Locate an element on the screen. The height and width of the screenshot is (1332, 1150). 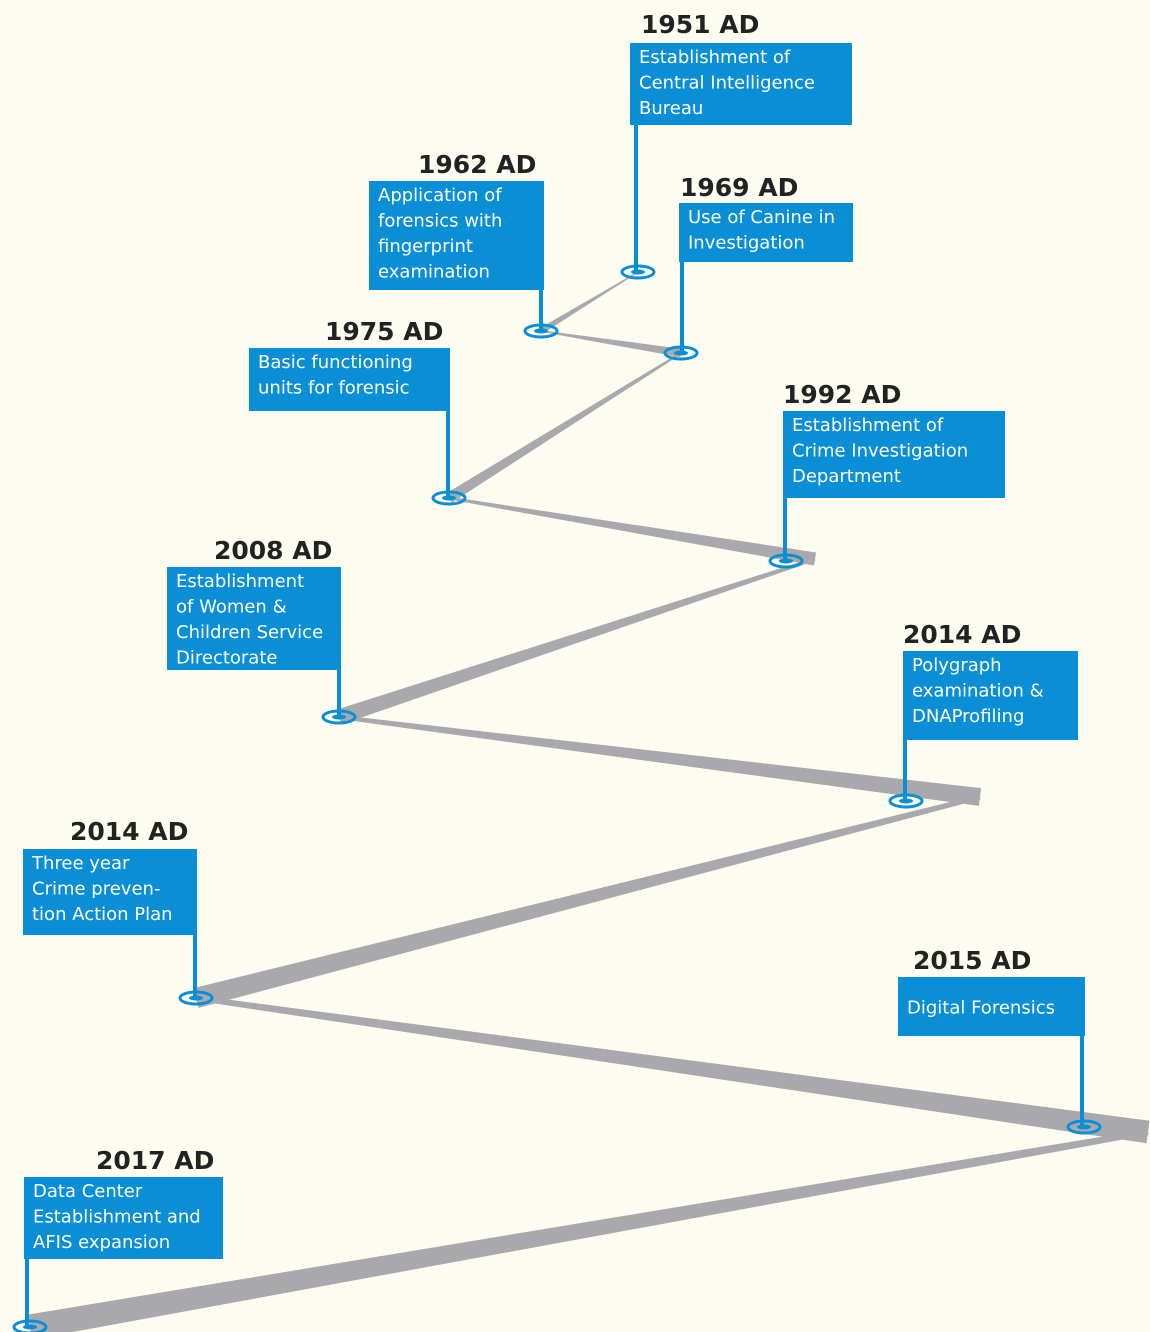
event-text: Crime Investigation is located at coordinates (880, 451).